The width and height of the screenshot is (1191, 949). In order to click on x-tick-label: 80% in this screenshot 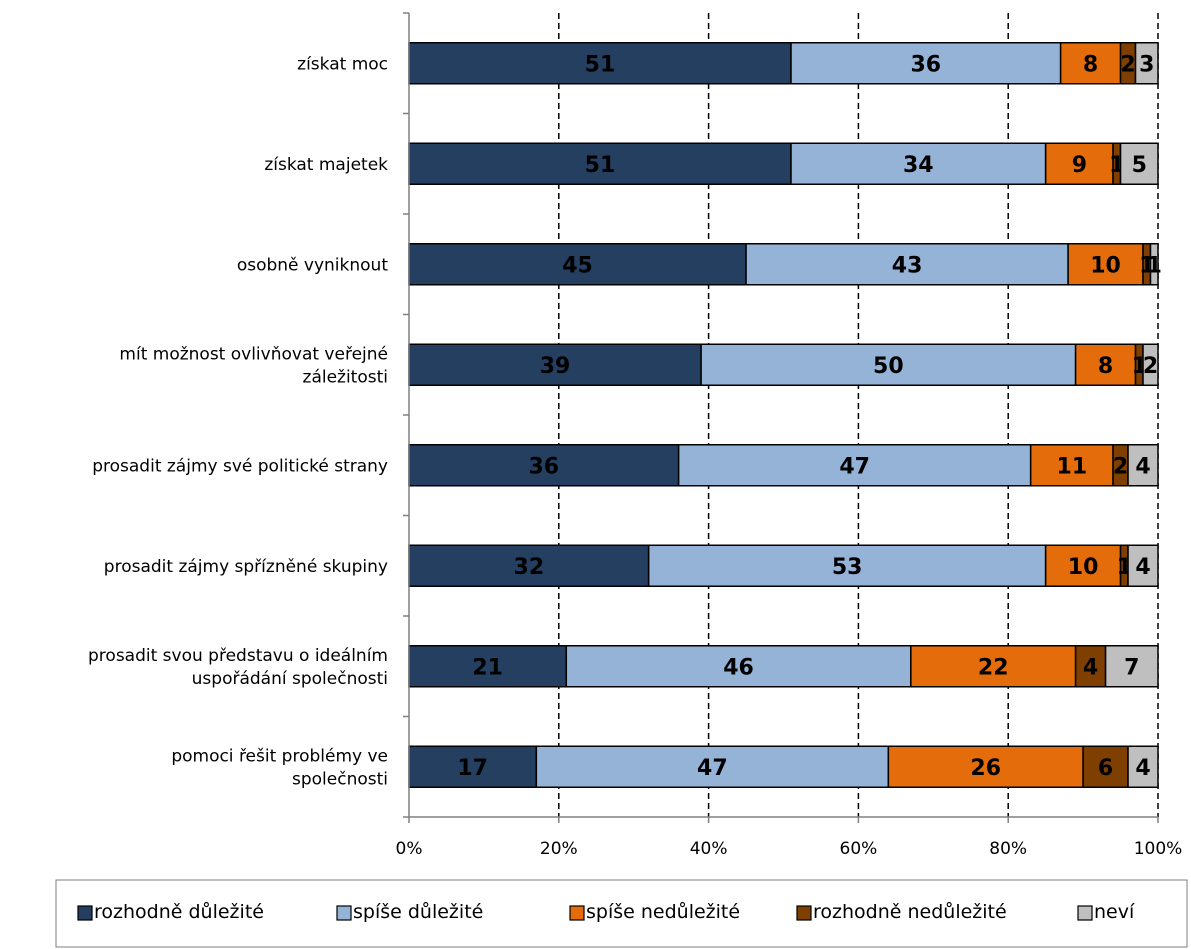, I will do `click(1008, 849)`.